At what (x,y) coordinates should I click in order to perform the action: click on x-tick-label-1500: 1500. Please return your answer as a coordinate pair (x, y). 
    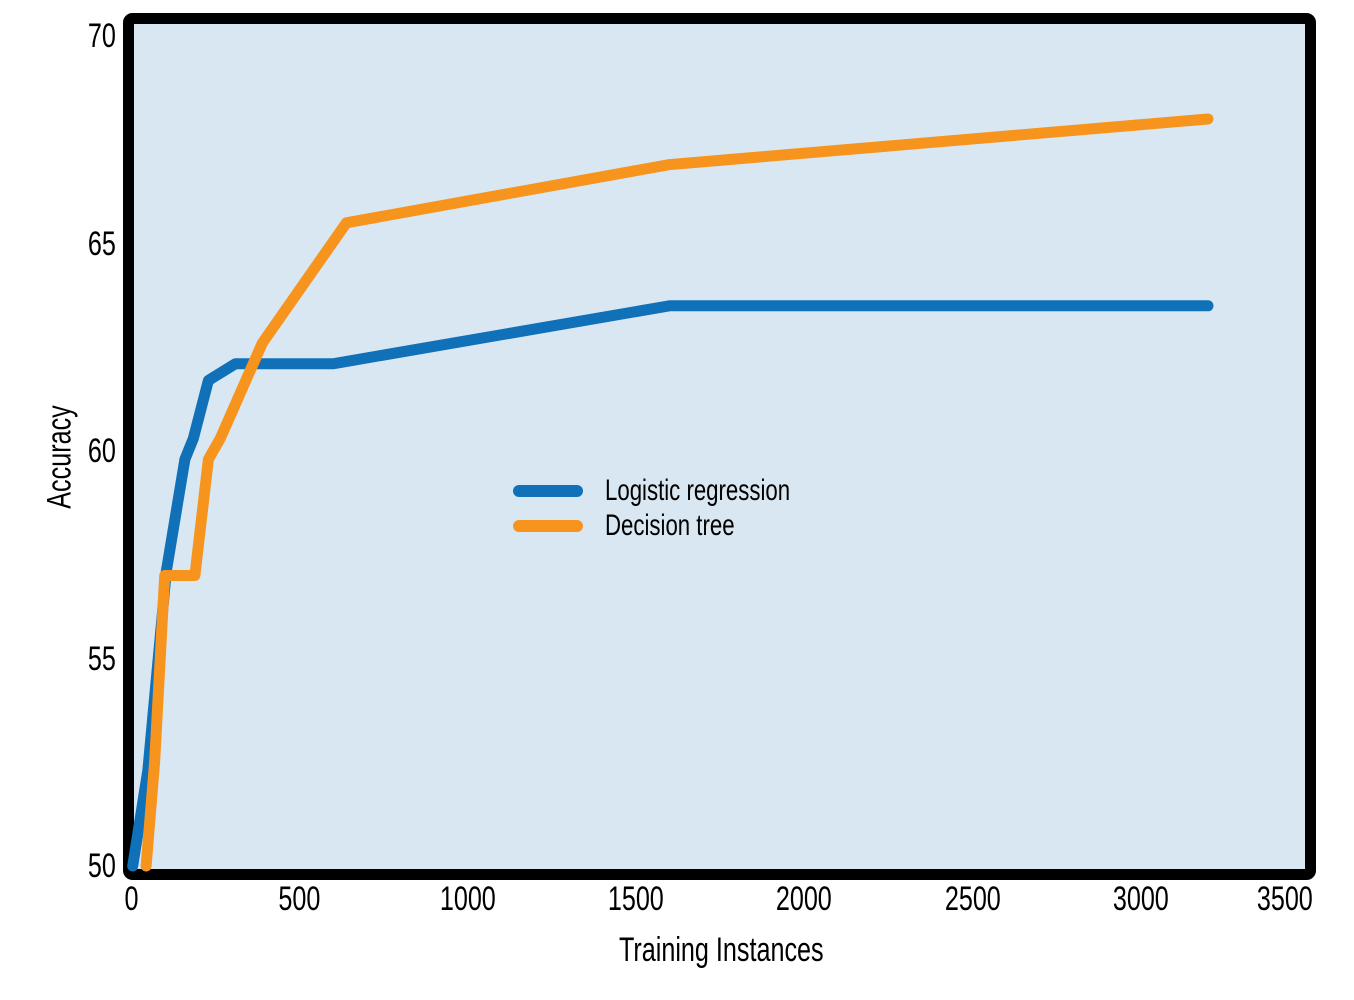
    Looking at the image, I should click on (635, 899).